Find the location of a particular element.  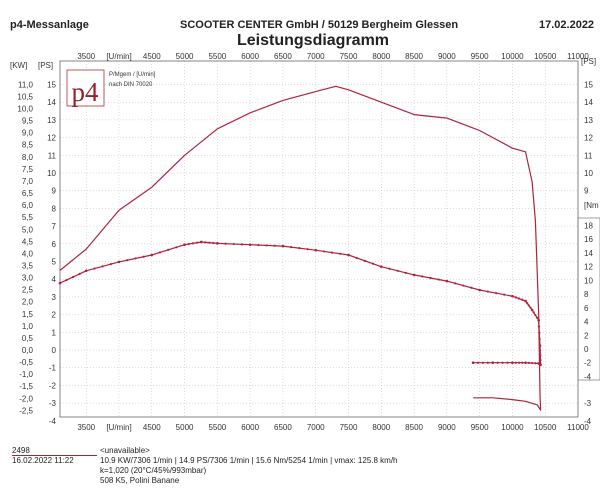

ps-tick-label-left: 15 is located at coordinates (51, 85).